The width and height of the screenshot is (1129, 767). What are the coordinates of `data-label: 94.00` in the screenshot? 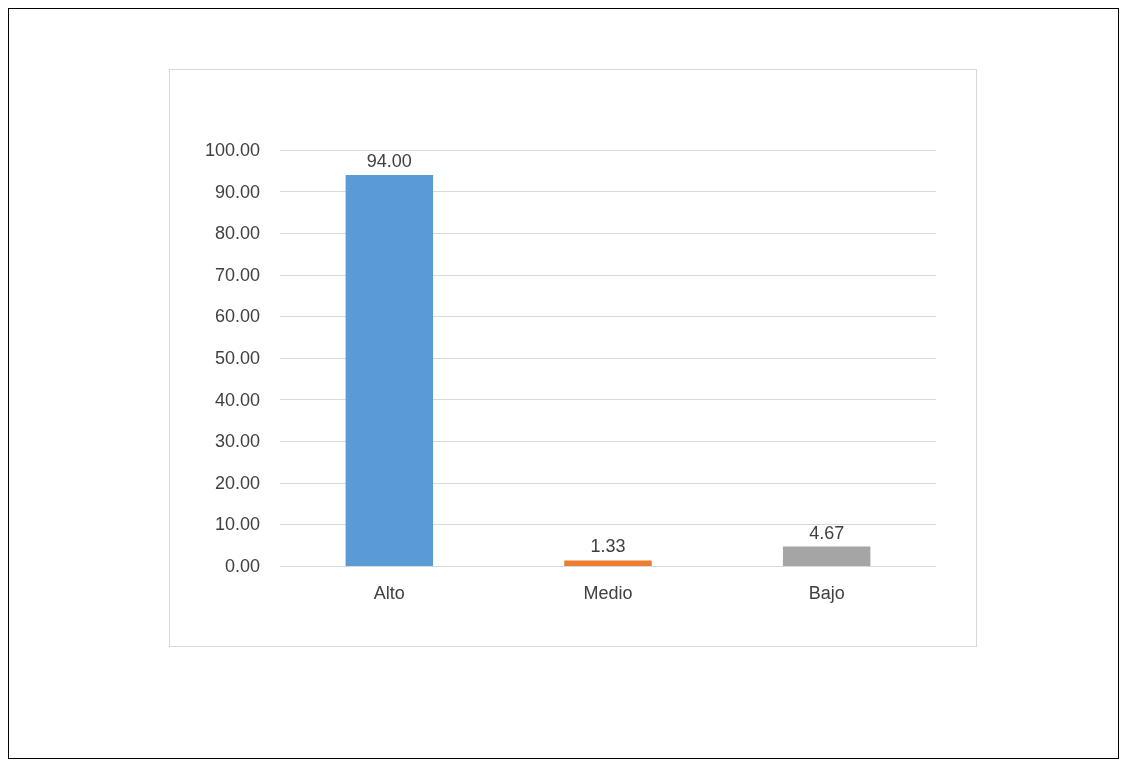 It's located at (389, 160).